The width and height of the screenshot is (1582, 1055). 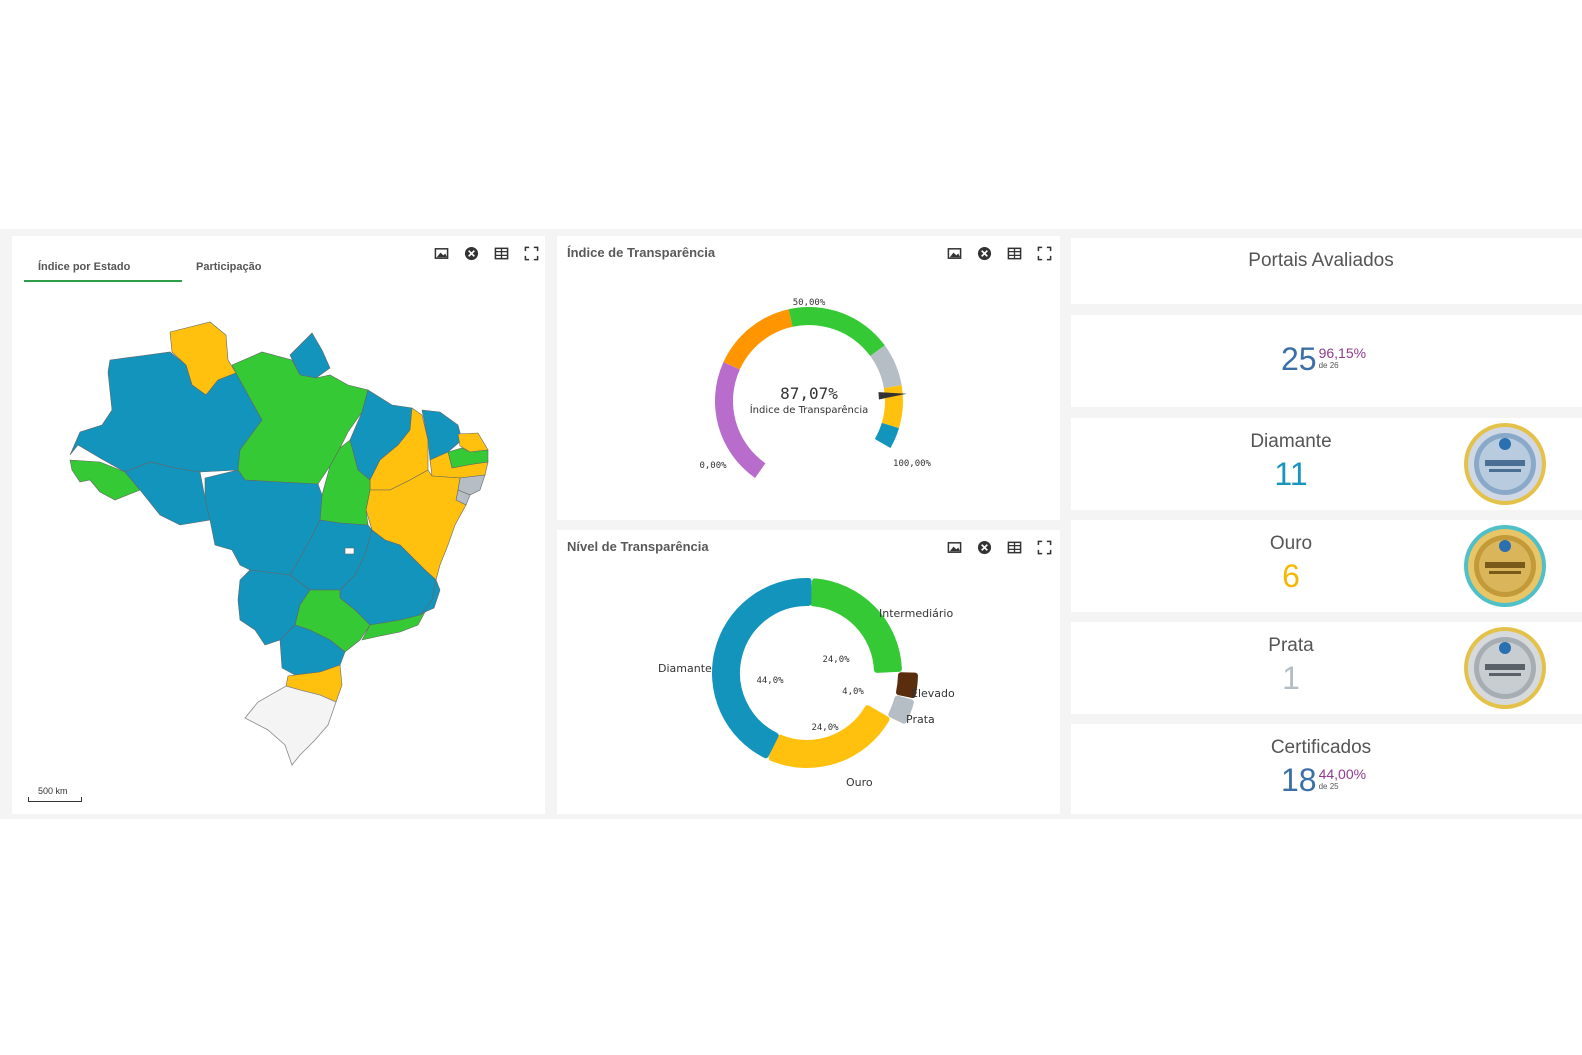 What do you see at coordinates (486, 253) in the screenshot?
I see `map-toolbar` at bounding box center [486, 253].